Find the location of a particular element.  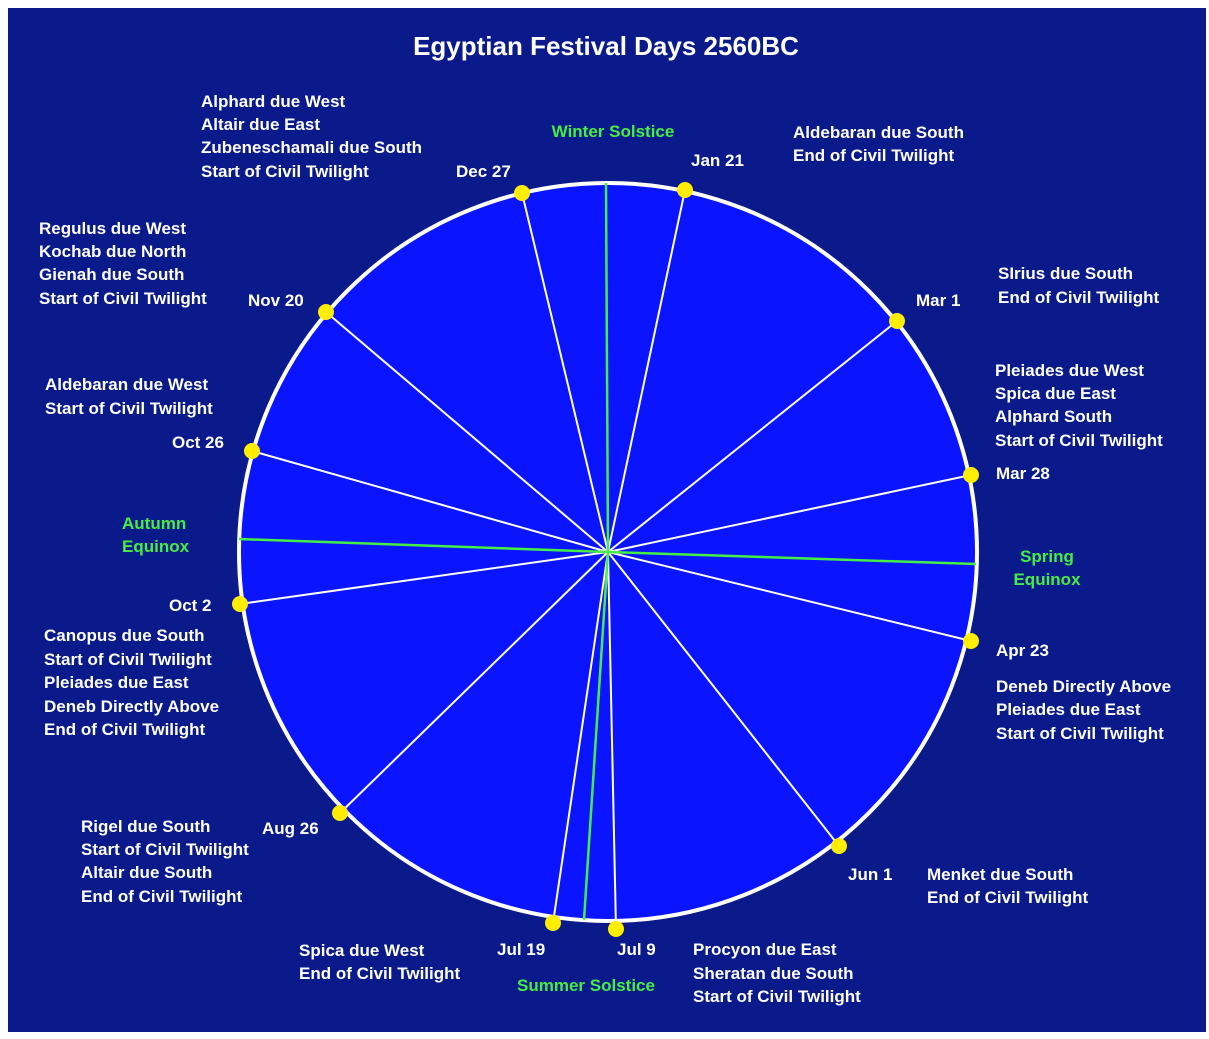

date-aug26: Aug 26 is located at coordinates (290, 828).